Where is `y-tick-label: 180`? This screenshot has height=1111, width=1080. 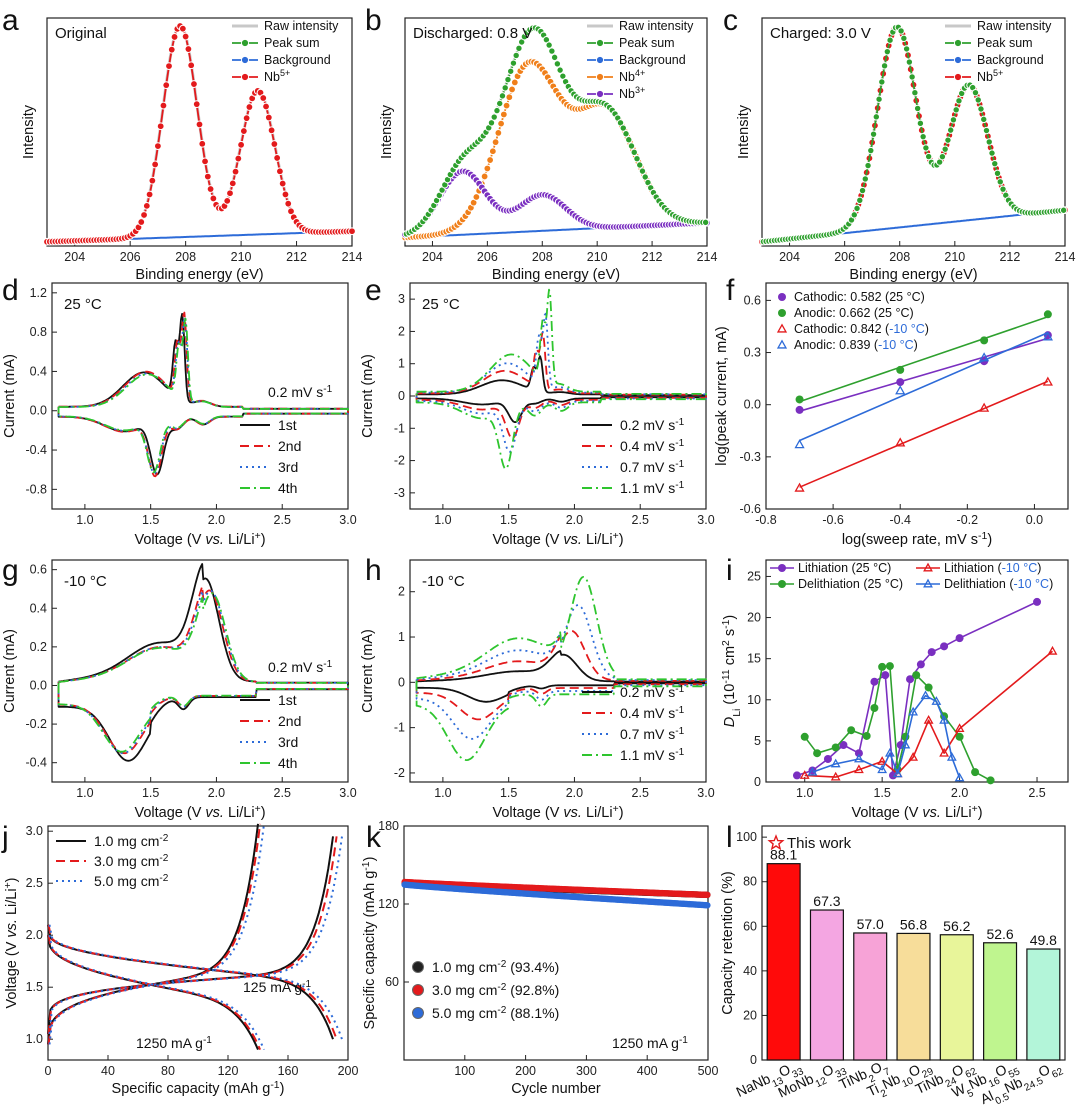 y-tick-label: 180 is located at coordinates (388, 826).